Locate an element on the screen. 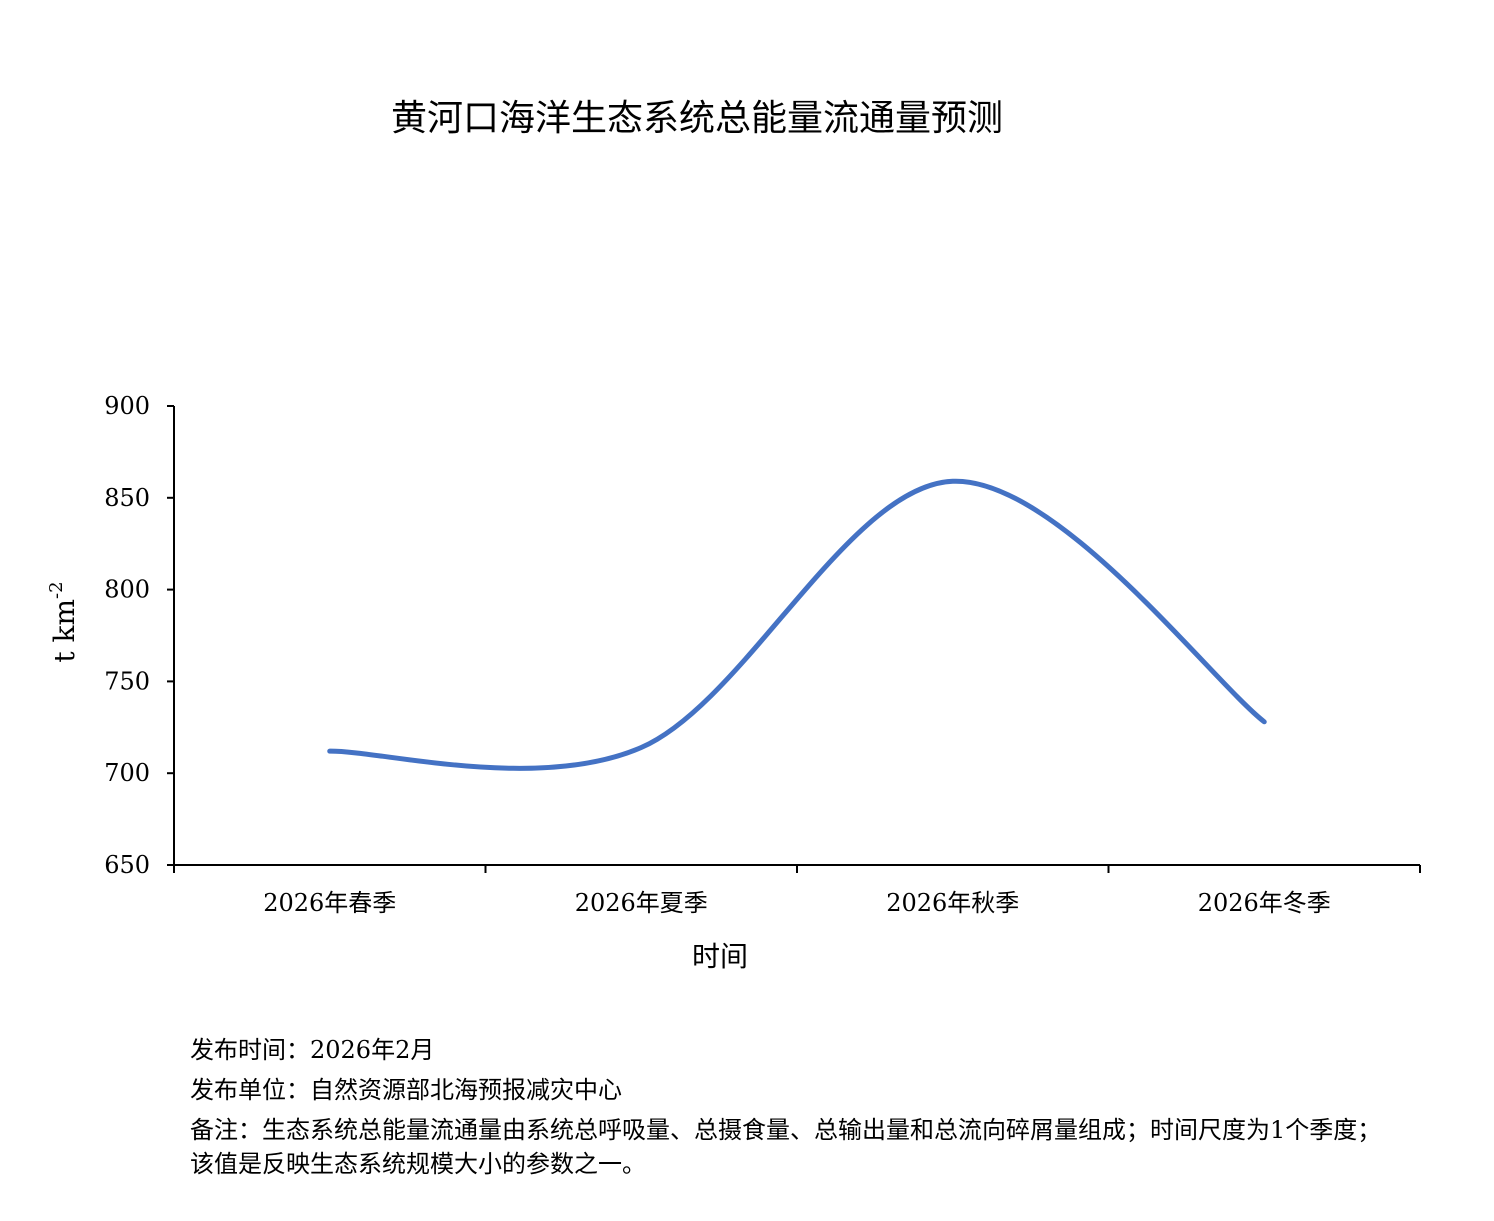 This screenshot has width=1494, height=1221. x-tick-label: 2026年春季 is located at coordinates (329, 903).